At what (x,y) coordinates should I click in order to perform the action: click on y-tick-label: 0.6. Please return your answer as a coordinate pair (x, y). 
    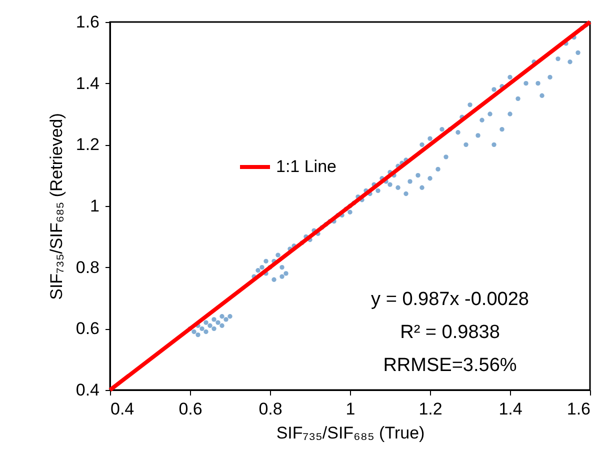
    Looking at the image, I should click on (88, 328).